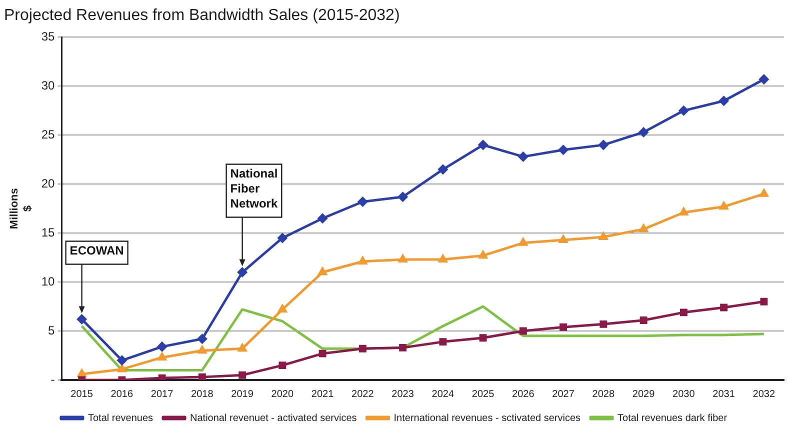  Describe the element at coordinates (52, 330) in the screenshot. I see `y-tick-label: 5` at that location.